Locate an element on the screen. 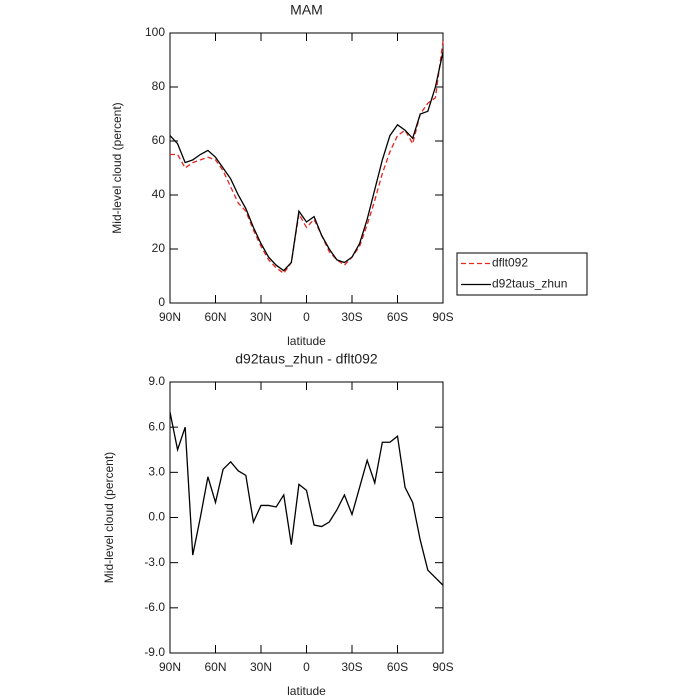 This screenshot has height=700, width=700. y-tick-label: 9.0 is located at coordinates (156, 381).